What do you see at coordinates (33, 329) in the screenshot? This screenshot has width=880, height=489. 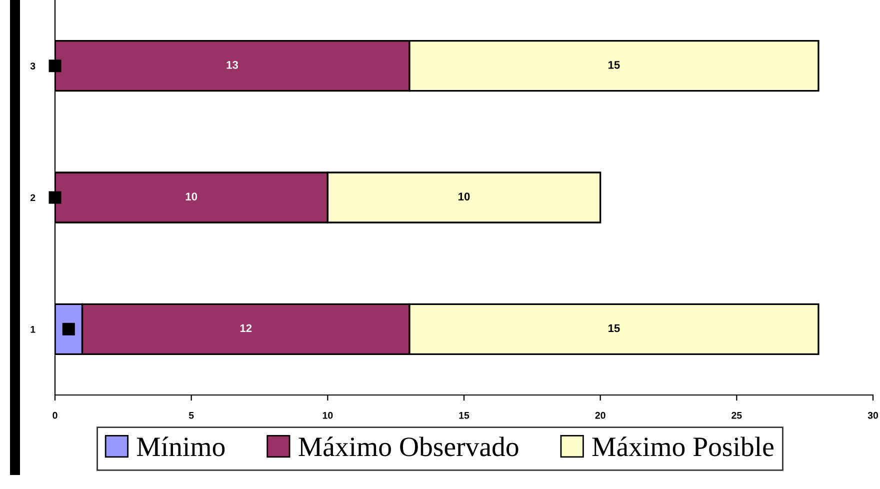 I see `y-tick-label: 1` at bounding box center [33, 329].